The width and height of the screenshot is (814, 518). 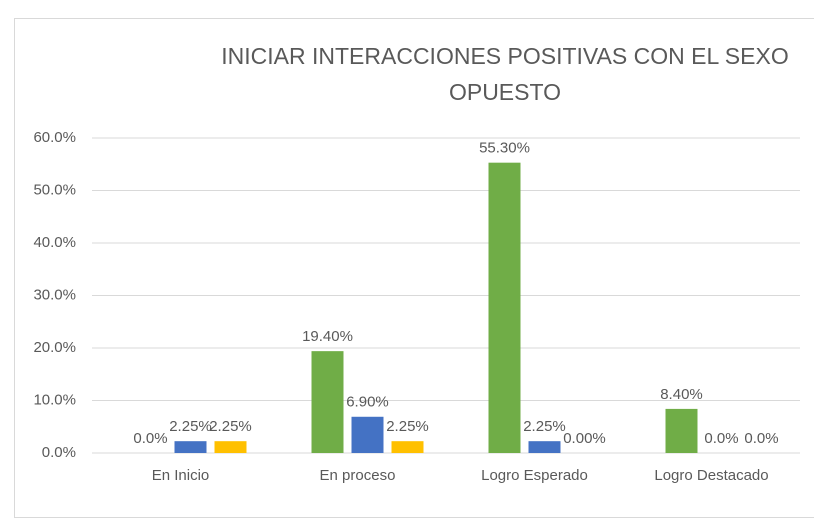 What do you see at coordinates (358, 475) in the screenshot?
I see `x-tick-label: En proceso` at bounding box center [358, 475].